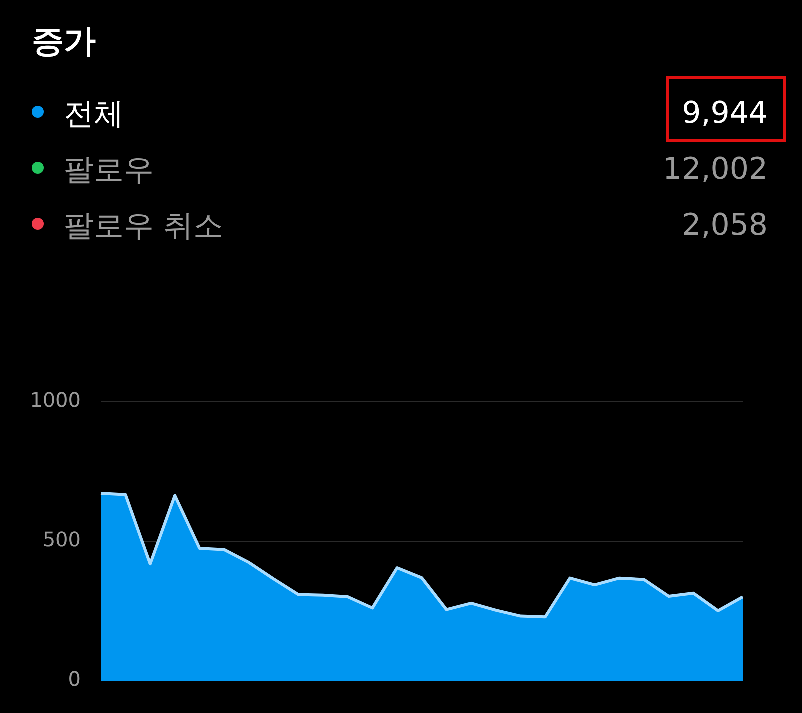  What do you see at coordinates (55, 400) in the screenshot?
I see `y-tick-label: 1000` at bounding box center [55, 400].